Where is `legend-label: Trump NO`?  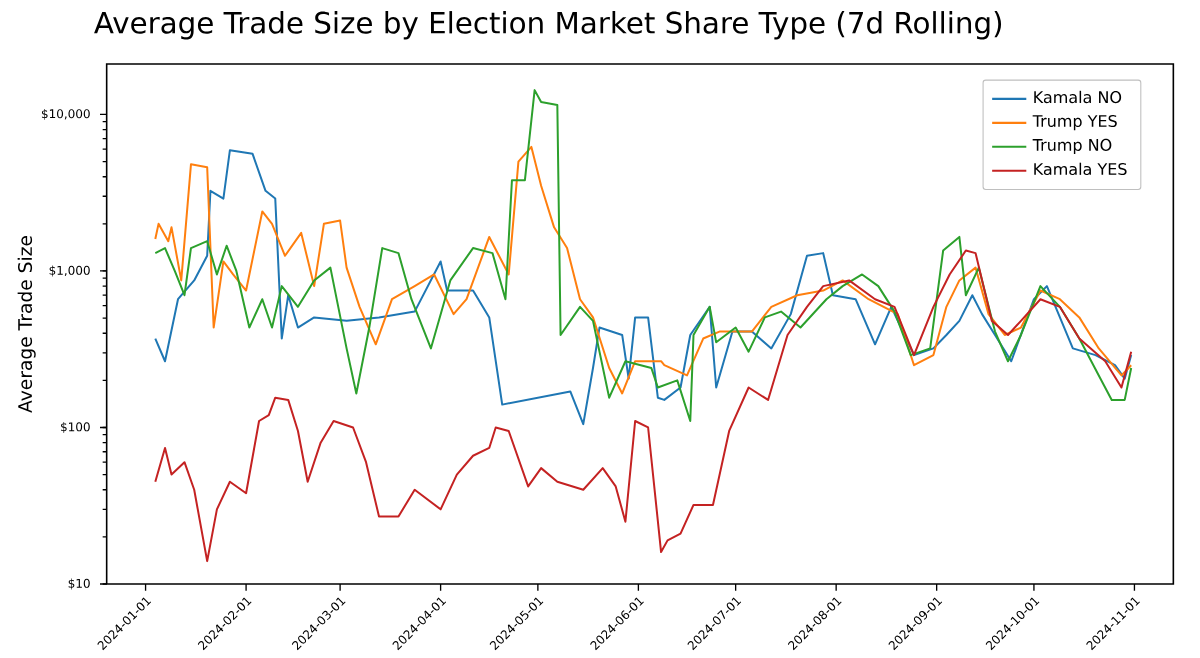 legend-label: Trump NO is located at coordinates (1072, 146).